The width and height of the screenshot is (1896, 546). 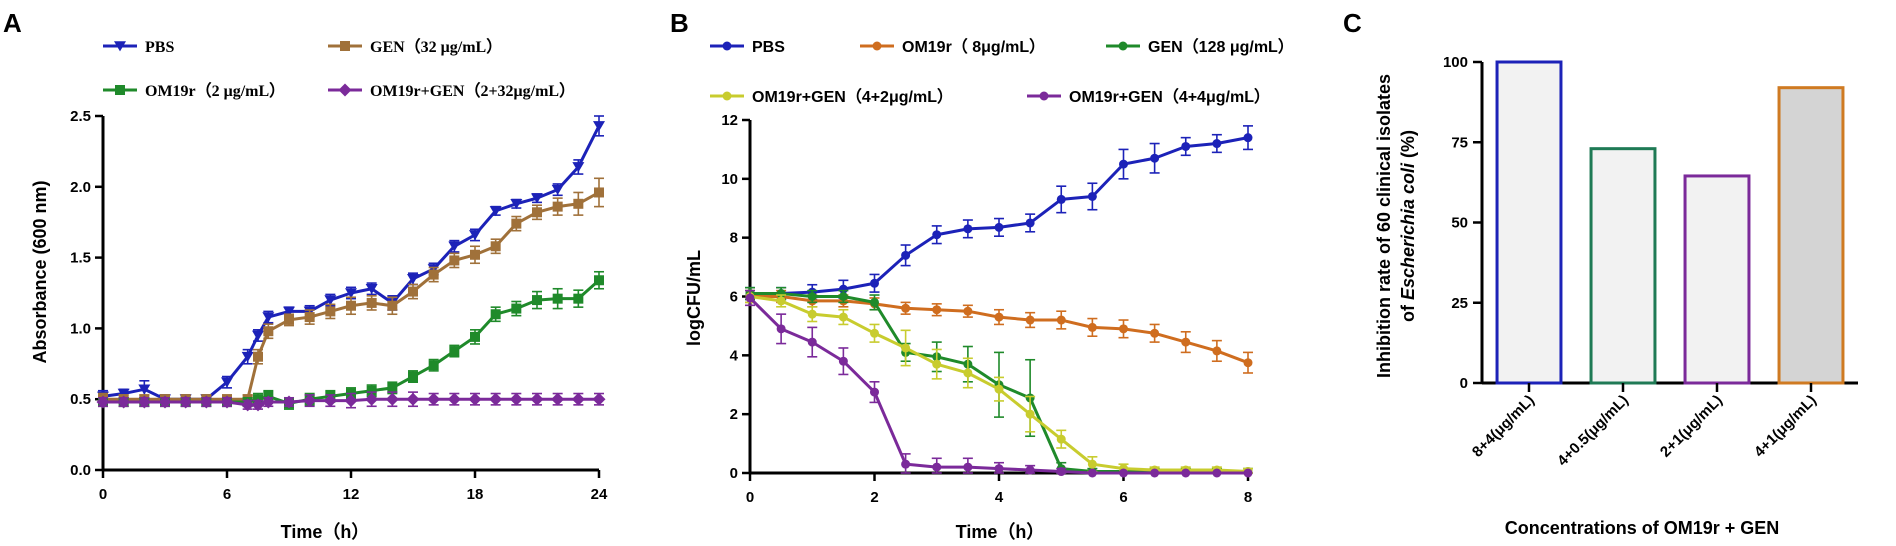 What do you see at coordinates (734, 414) in the screenshot?
I see `panel-b-y-tick-label: 2` at bounding box center [734, 414].